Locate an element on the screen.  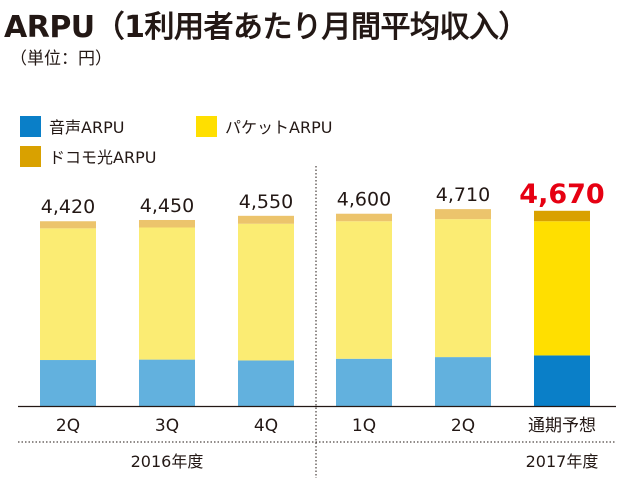
legend-swatch-packet is located at coordinates (206, 126).